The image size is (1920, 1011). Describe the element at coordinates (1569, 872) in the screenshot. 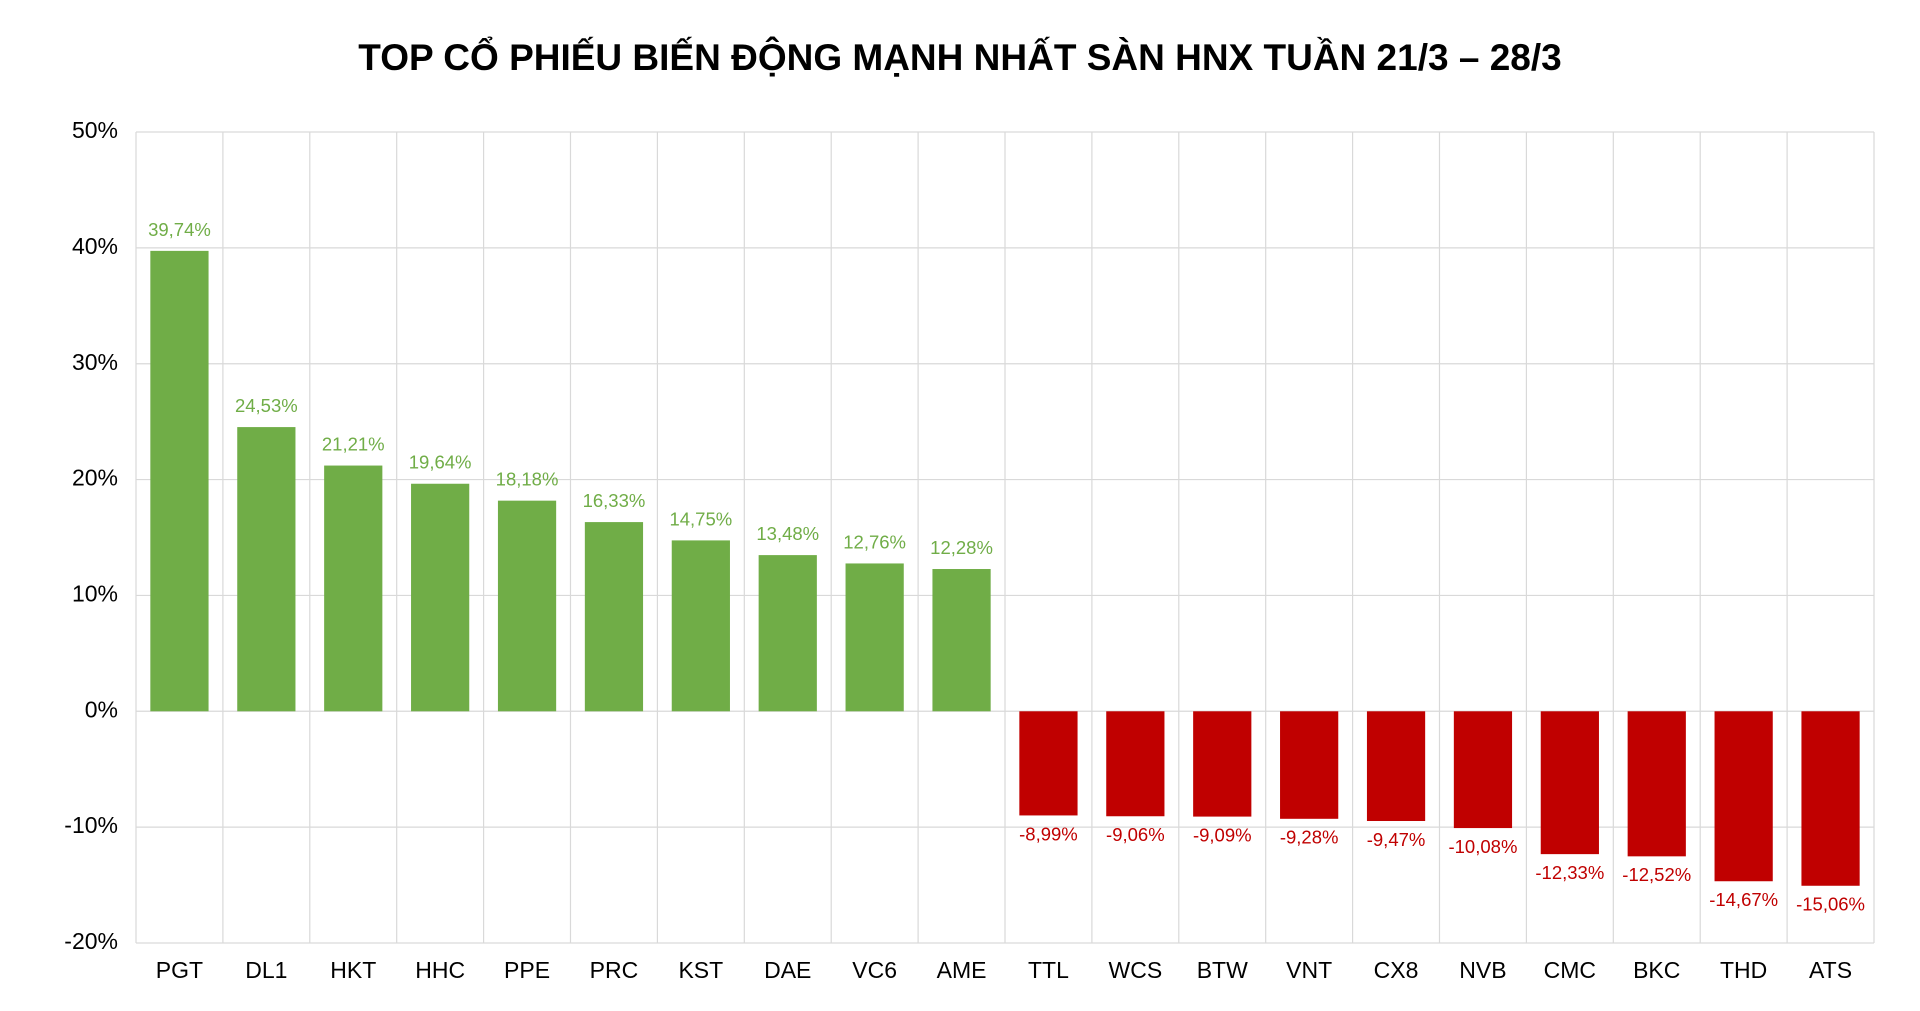

I see `value-label: -12,33%` at that location.